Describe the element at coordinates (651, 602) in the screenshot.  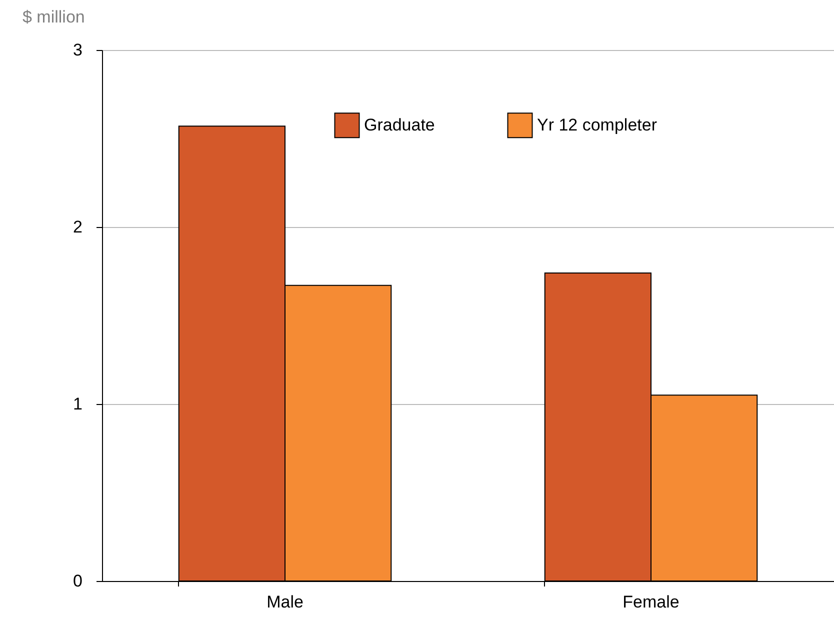
I see `x-tick-label: Female` at that location.